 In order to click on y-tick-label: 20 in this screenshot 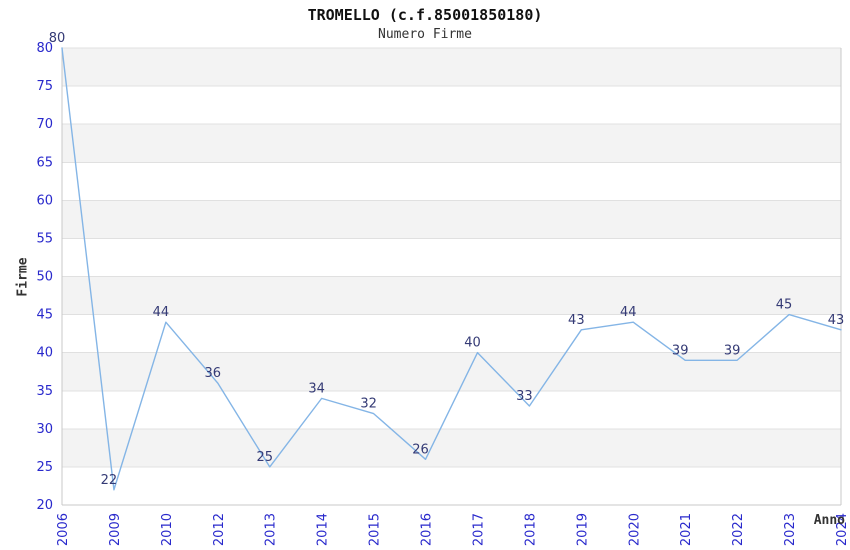, I will do `click(44, 505)`.